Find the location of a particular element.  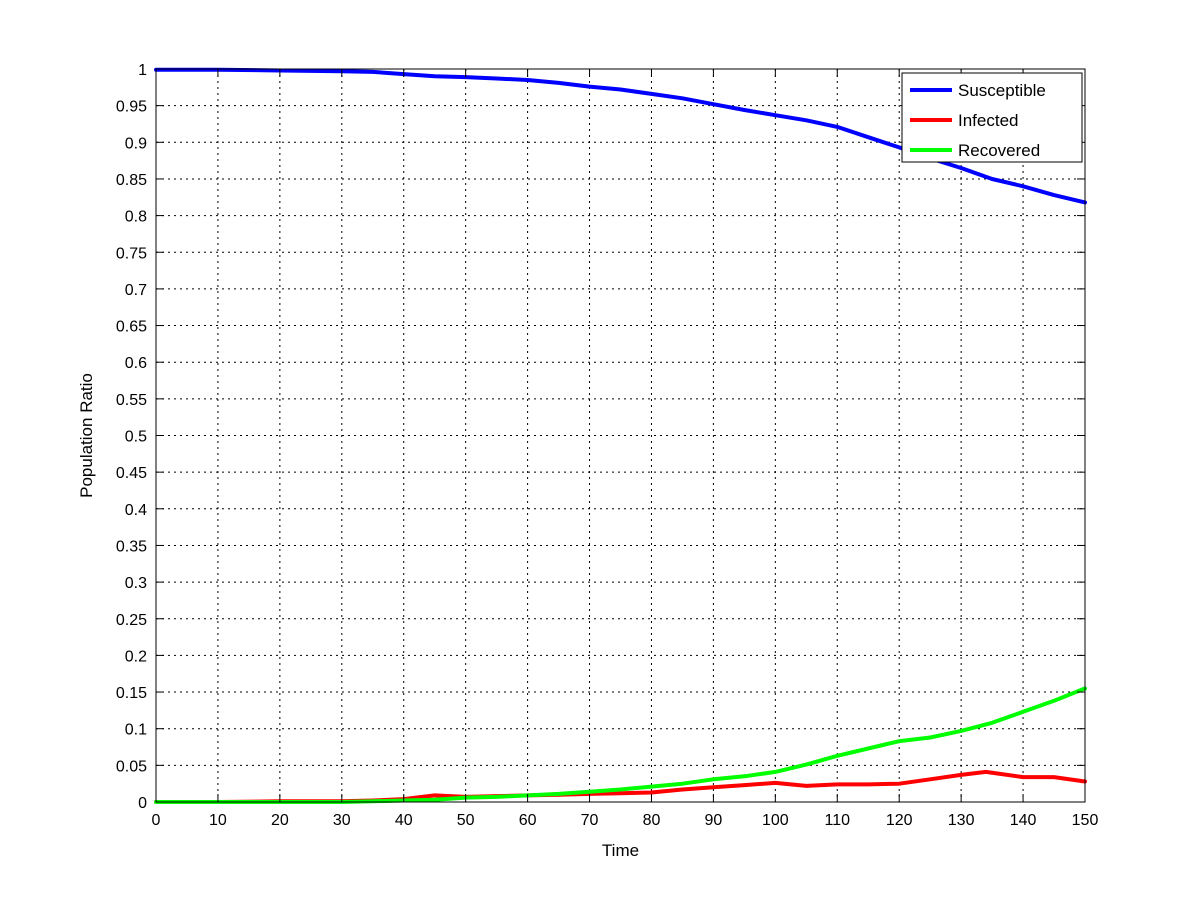

y-tick-label: 0.3 is located at coordinates (136, 583).